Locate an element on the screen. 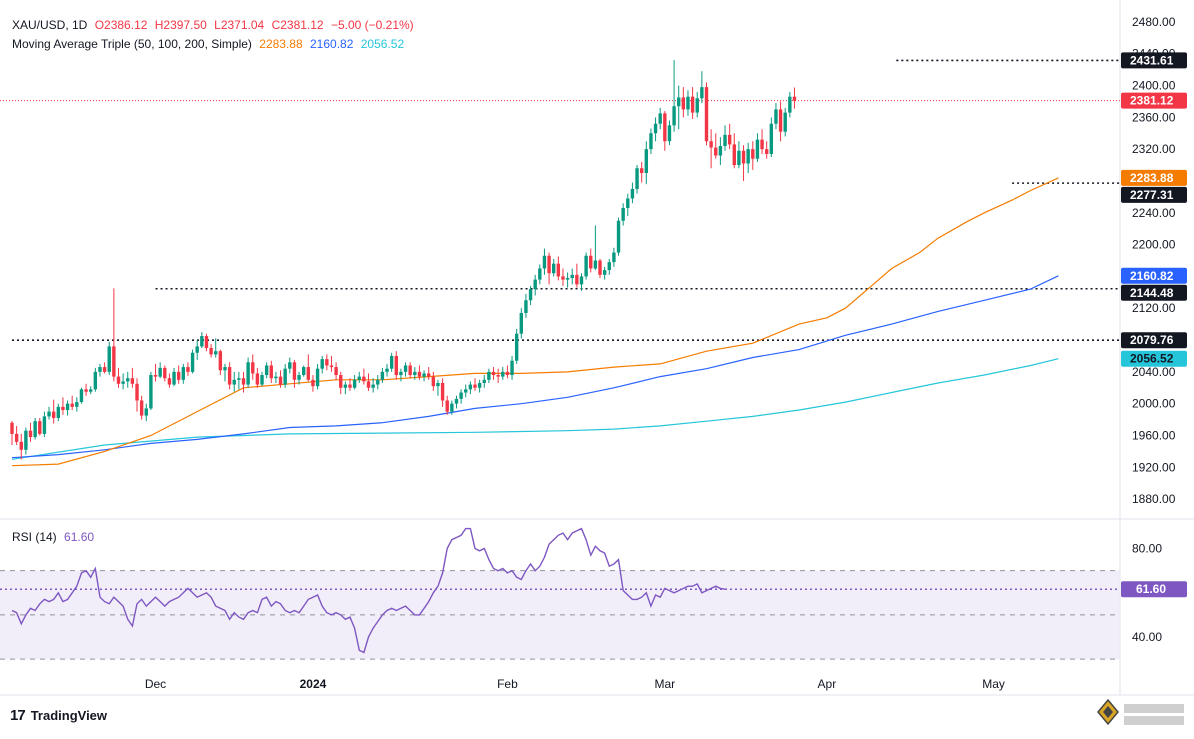 The width and height of the screenshot is (1194, 739). rsi-legend: RSI (14) 61.60 is located at coordinates (55, 537).